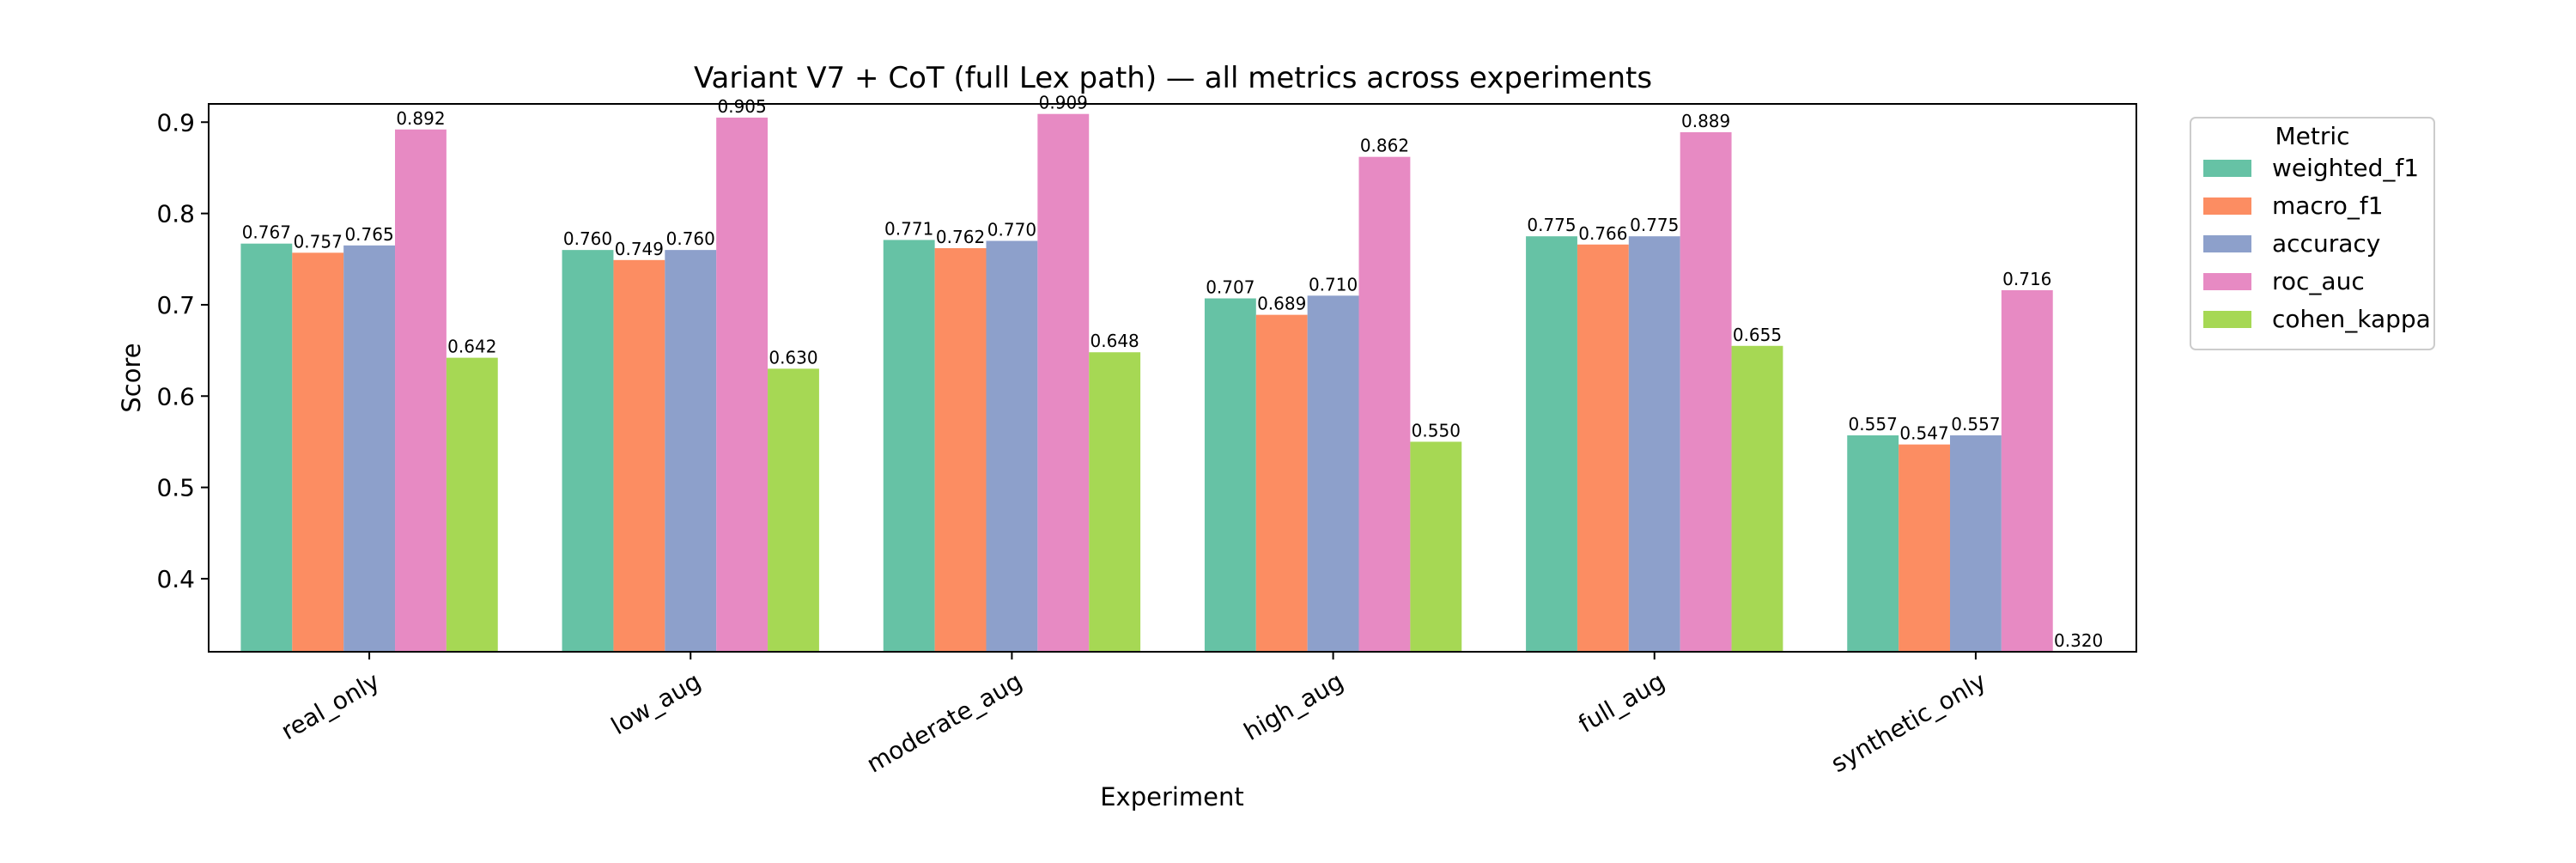 The width and height of the screenshot is (2576, 863). What do you see at coordinates (1923, 434) in the screenshot?
I see `bar-value-label: 0.547` at bounding box center [1923, 434].